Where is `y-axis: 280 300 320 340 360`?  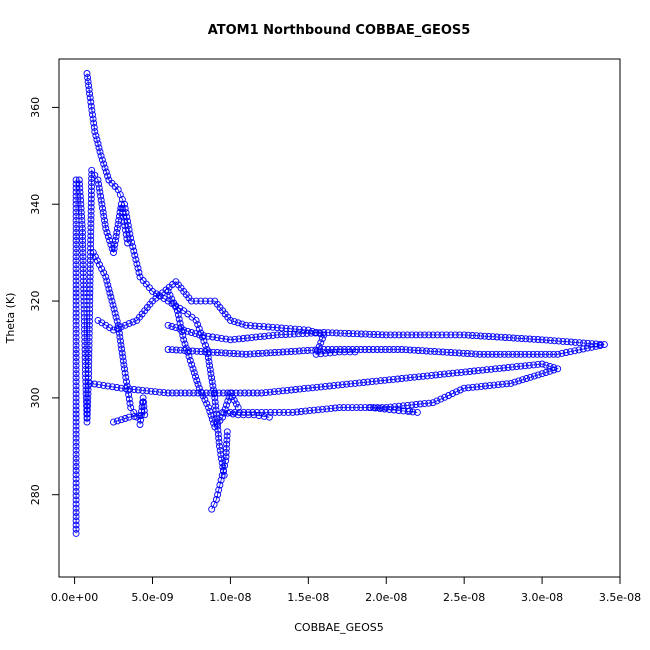
y-axis: 280 300 320 340 360 is located at coordinates (44, 301).